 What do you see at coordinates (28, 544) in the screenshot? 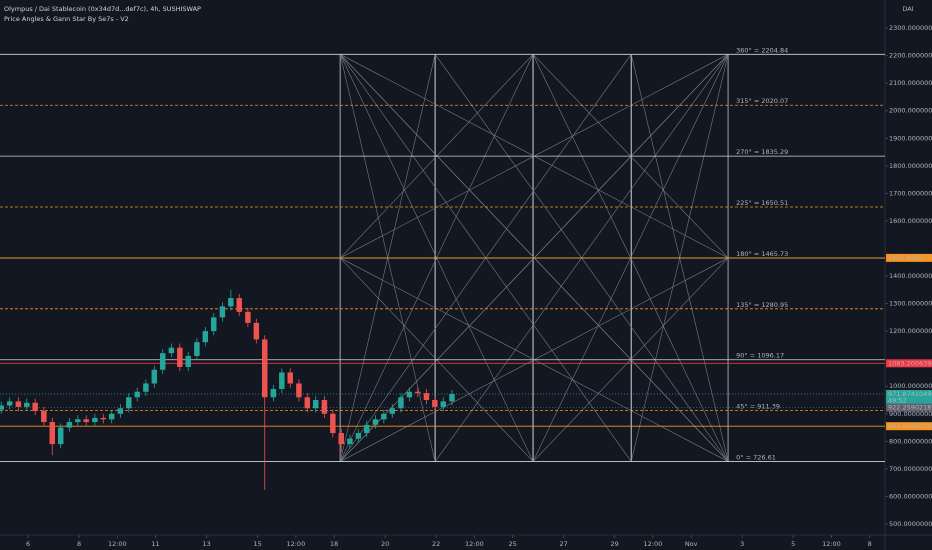
I see `x-tick-label: 6` at bounding box center [28, 544].